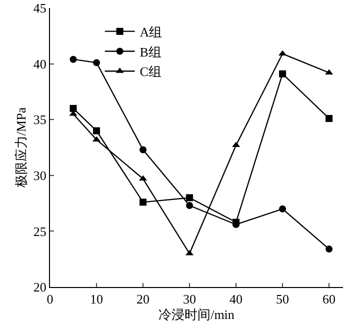  I want to click on x-tick-label: 20, so click(143, 299).